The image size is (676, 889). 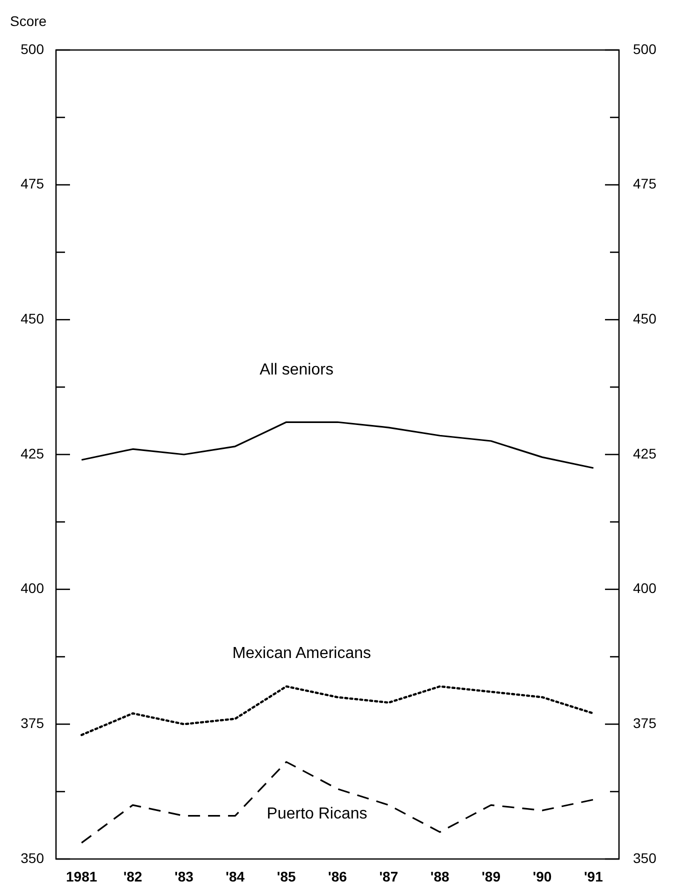 I want to click on x-tick-label: '91, so click(x=594, y=876).